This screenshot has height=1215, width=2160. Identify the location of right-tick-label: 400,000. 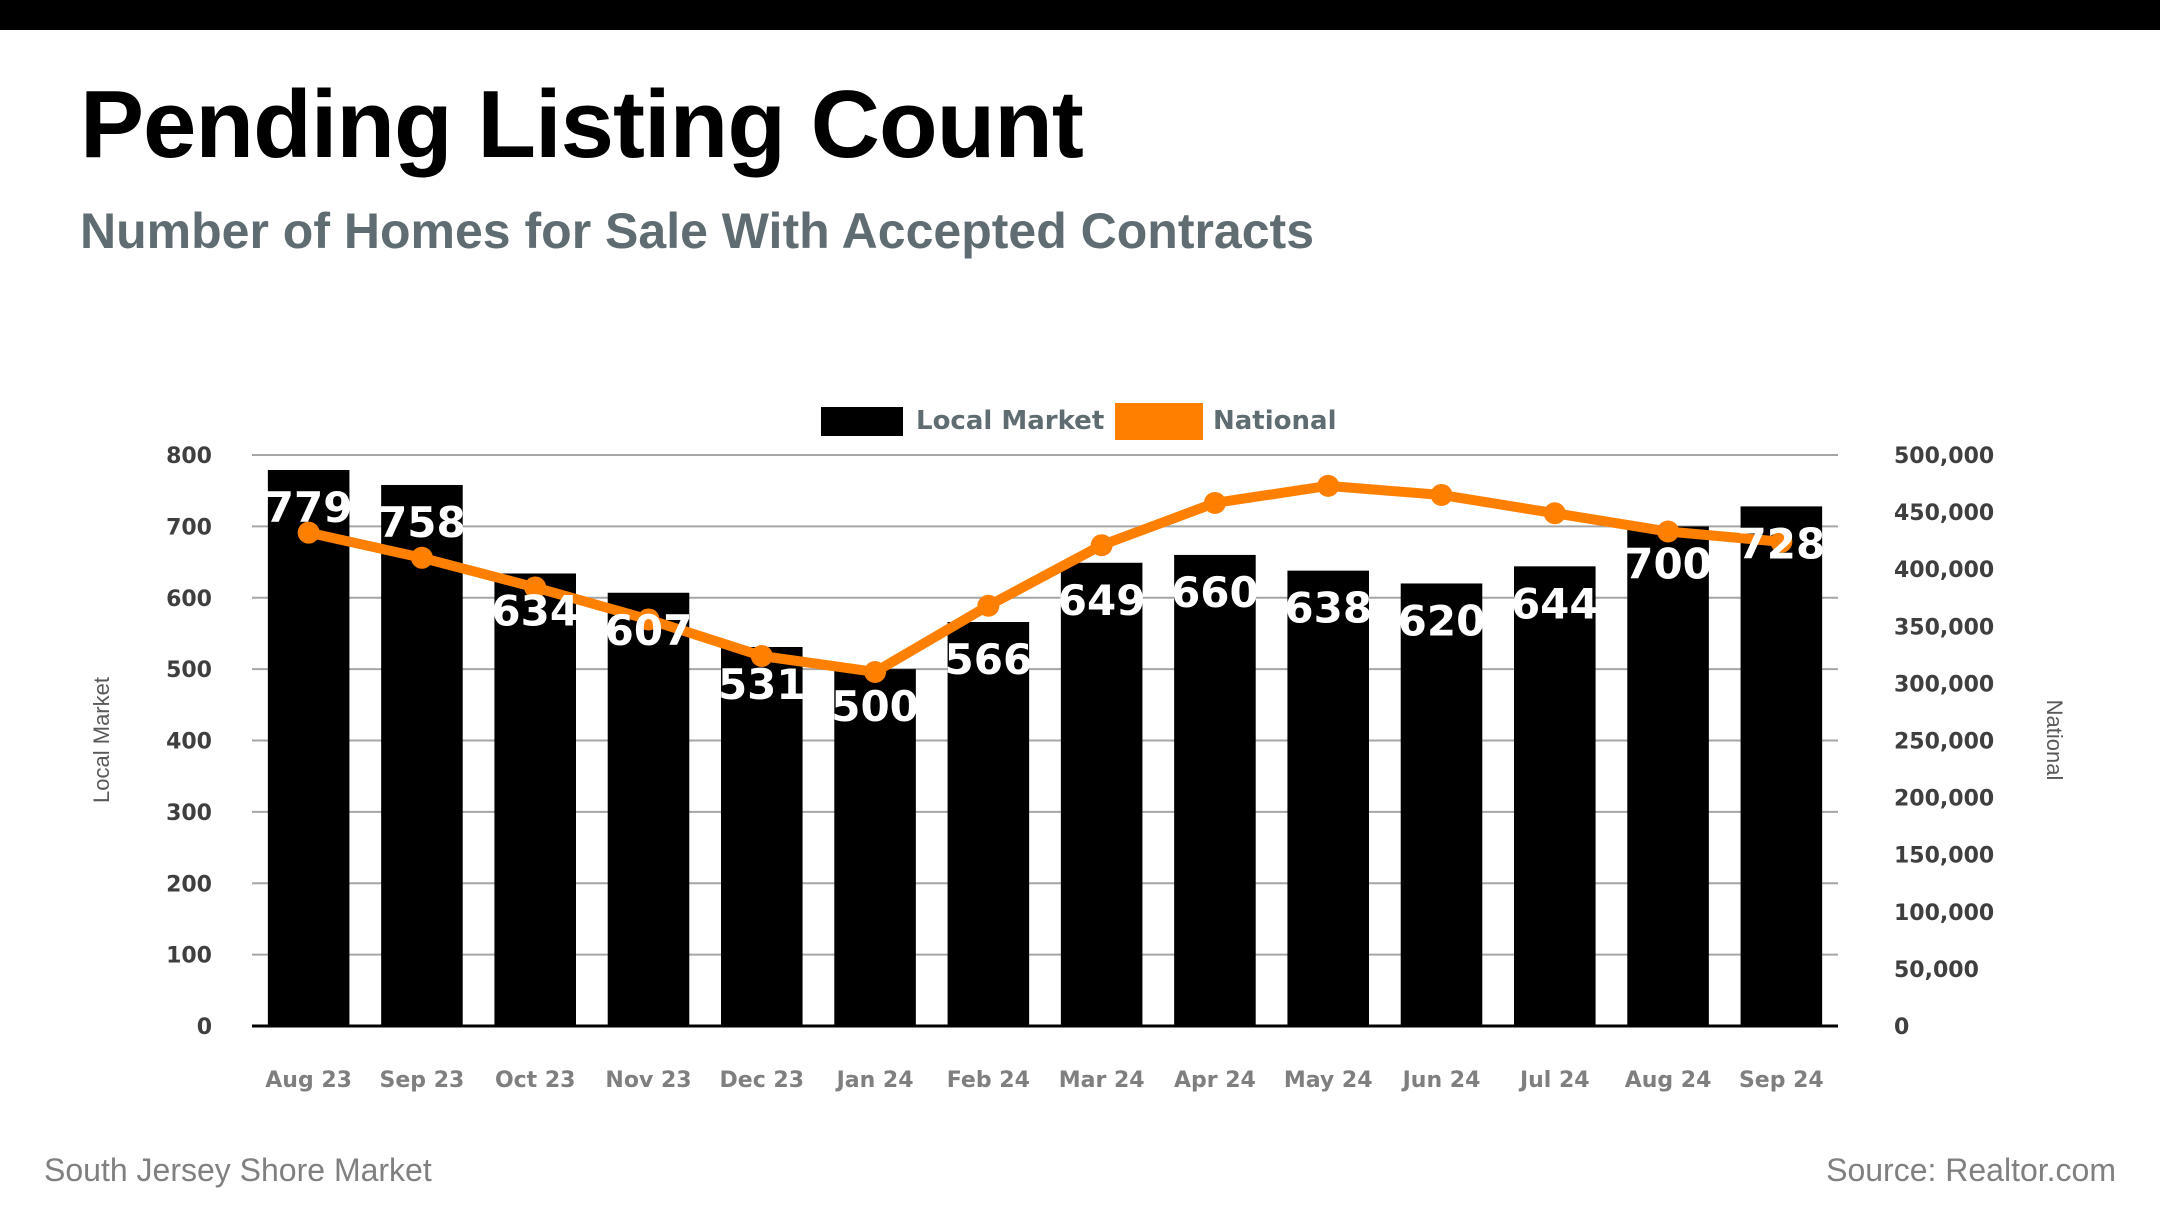
(1944, 570).